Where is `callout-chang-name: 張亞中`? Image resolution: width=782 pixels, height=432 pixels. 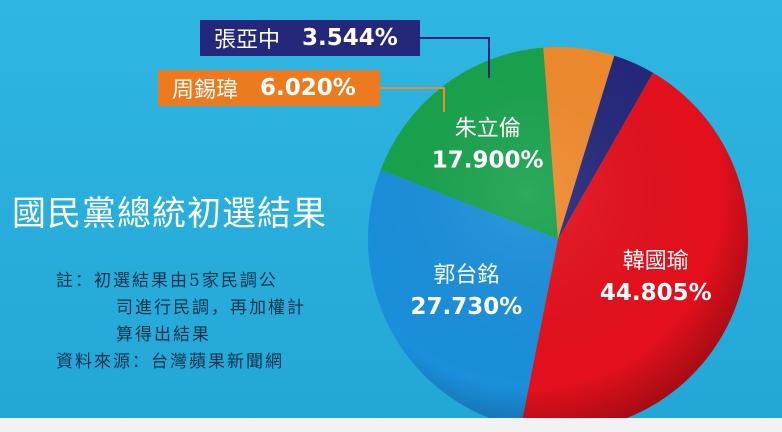 callout-chang-name: 張亞中 is located at coordinates (247, 40).